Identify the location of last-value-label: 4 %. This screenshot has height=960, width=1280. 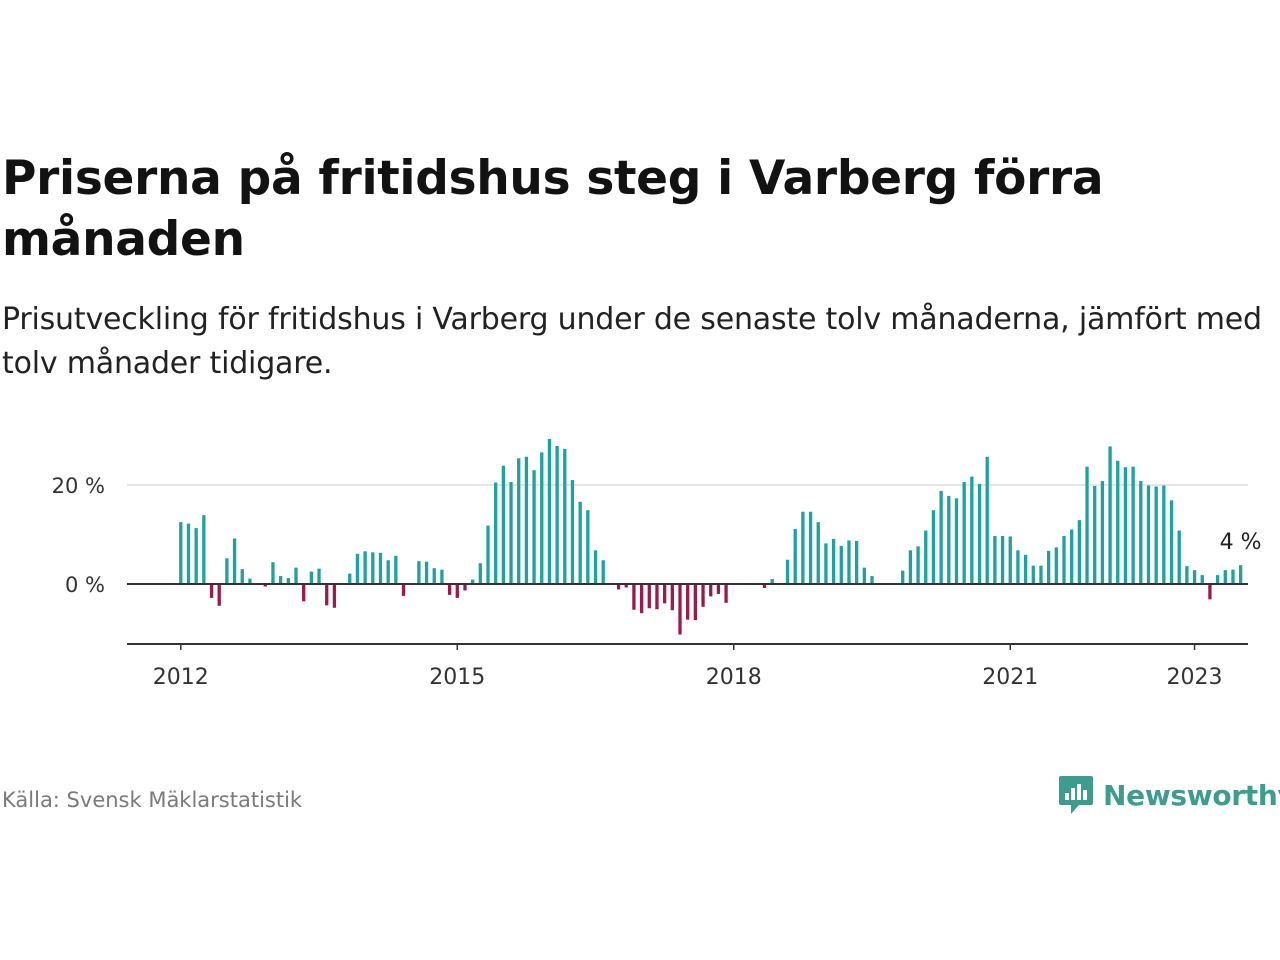
(1241, 542).